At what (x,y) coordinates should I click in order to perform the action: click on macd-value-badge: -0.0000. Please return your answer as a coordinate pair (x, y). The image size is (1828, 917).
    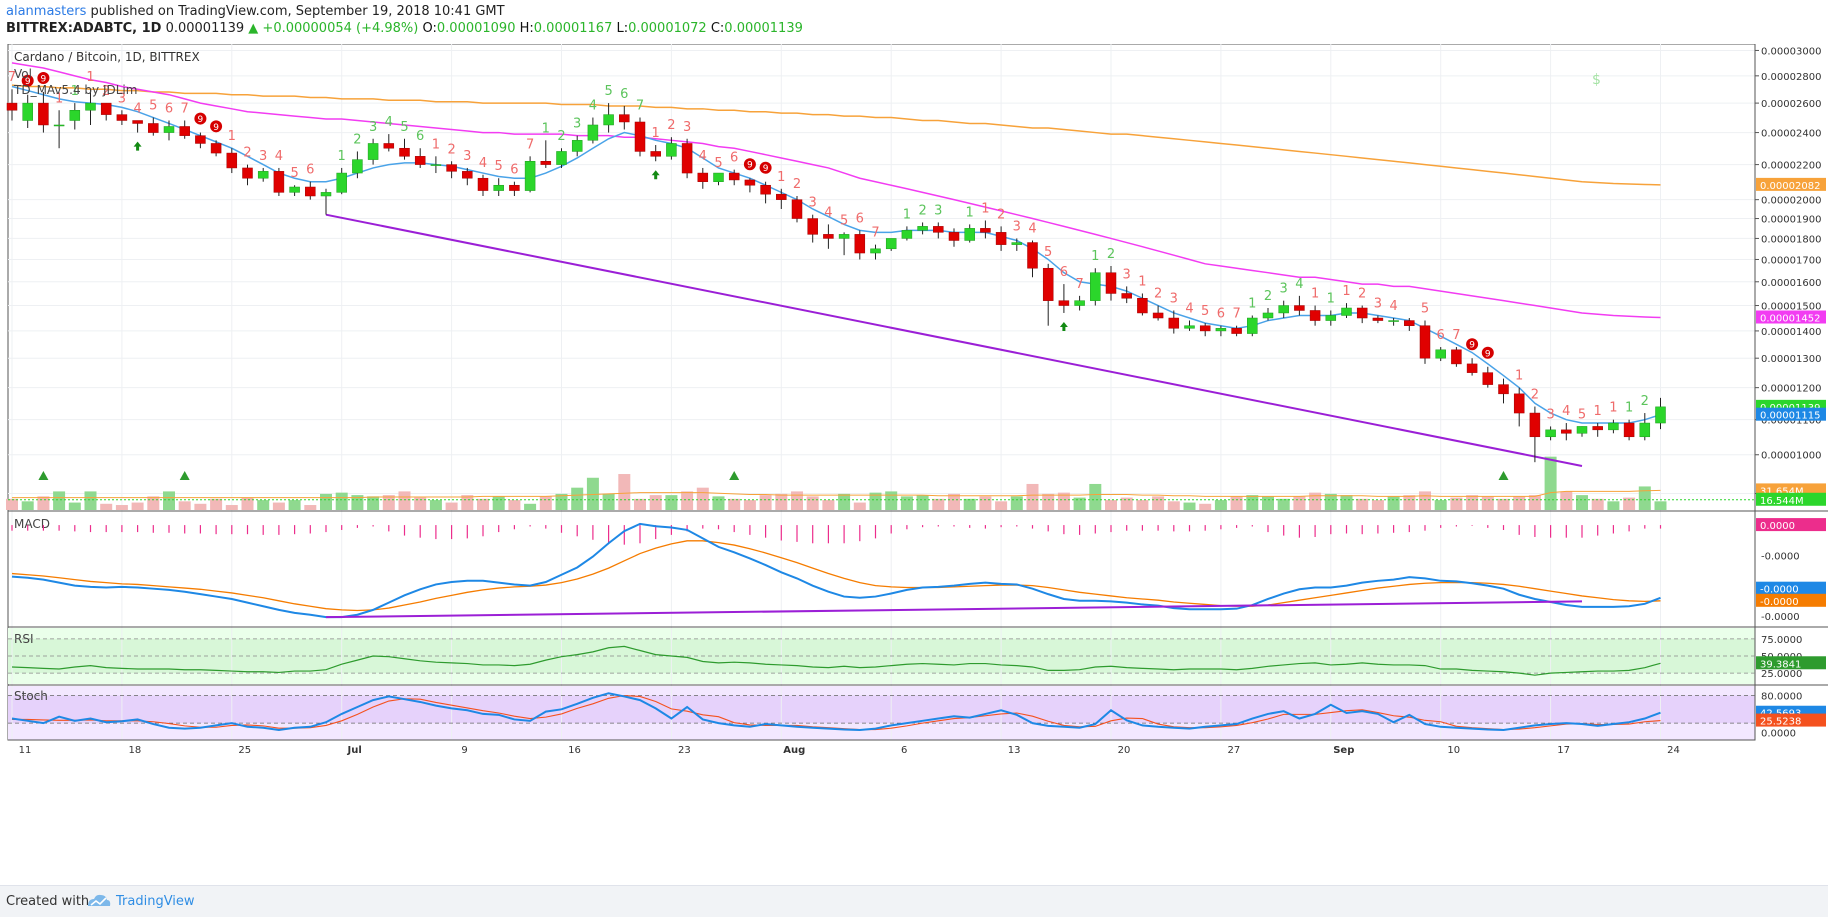
    Looking at the image, I should click on (1779, 590).